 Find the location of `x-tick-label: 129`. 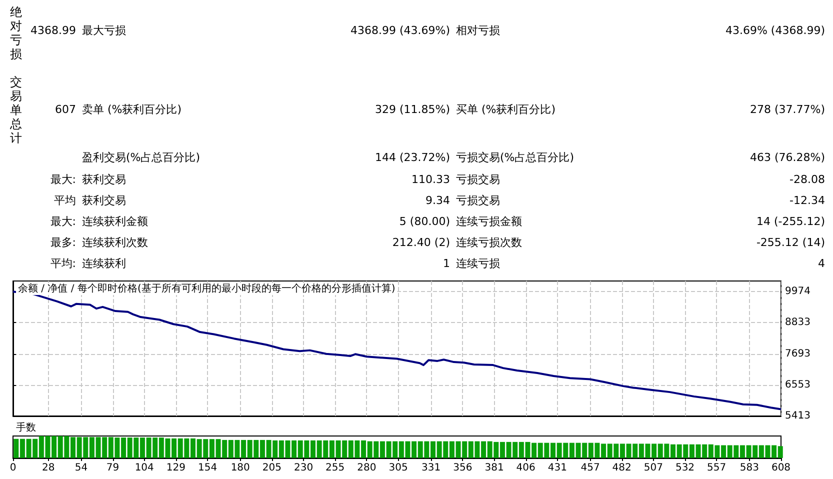

x-tick-label: 129 is located at coordinates (176, 468).